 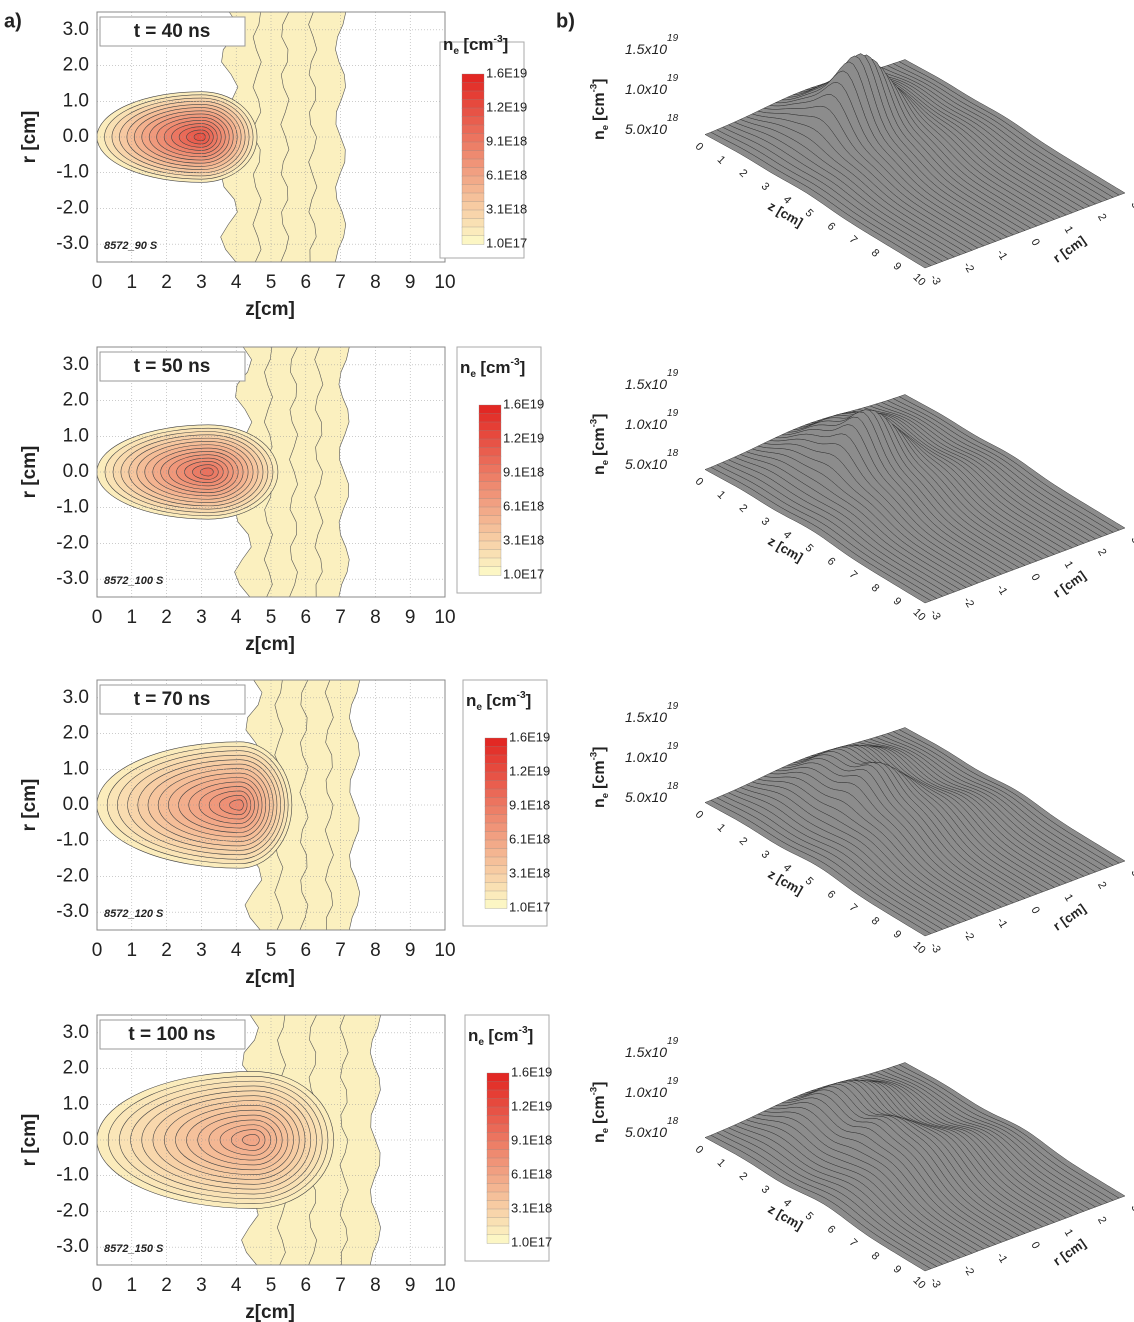 What do you see at coordinates (506, 242) in the screenshot?
I see `colorbar-label: 1.0E17` at bounding box center [506, 242].